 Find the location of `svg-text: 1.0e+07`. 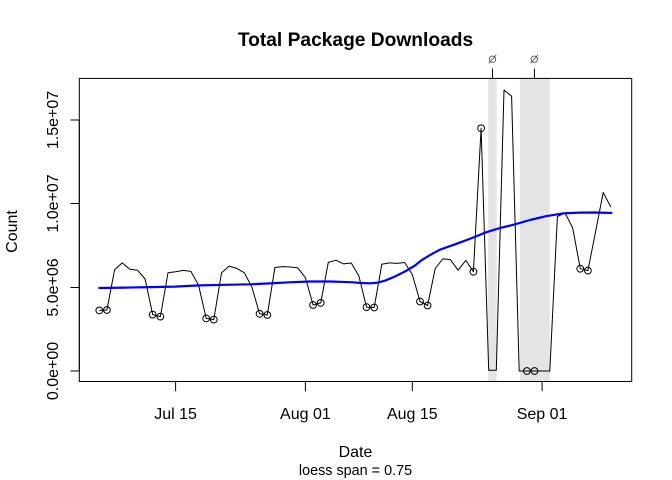

svg-text: 1.0e+07 is located at coordinates (53, 203).